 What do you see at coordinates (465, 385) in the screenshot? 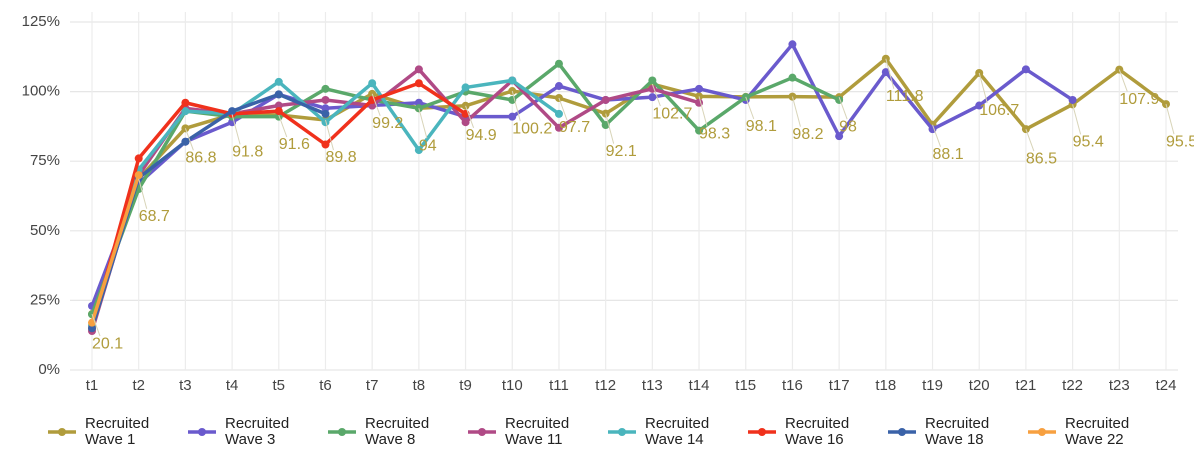
I see `x-tick-label: t9` at bounding box center [465, 385].